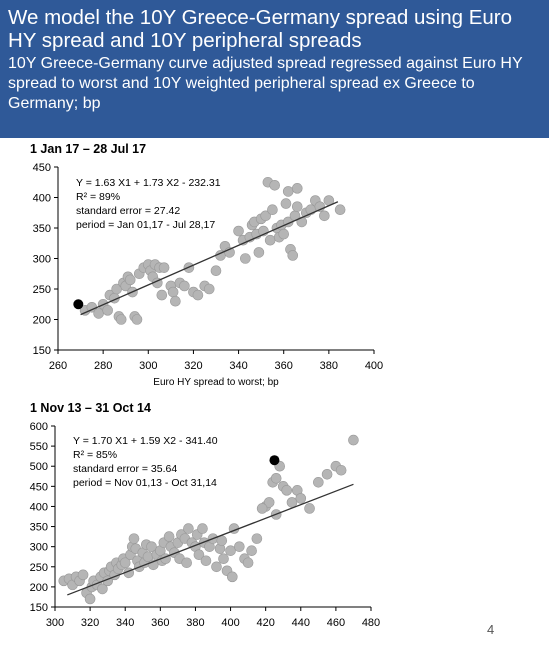 The image size is (549, 661). I want to click on x-tick-label: 420, so click(265, 623).